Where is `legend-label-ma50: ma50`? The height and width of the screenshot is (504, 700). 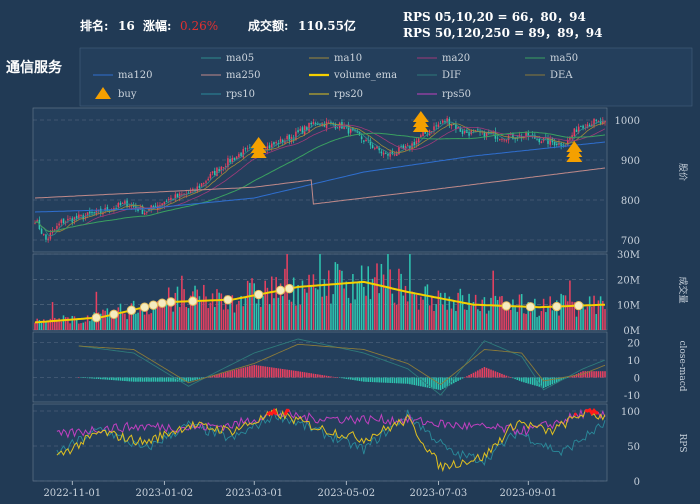
legend-label-ma50: ma50 is located at coordinates (564, 58).